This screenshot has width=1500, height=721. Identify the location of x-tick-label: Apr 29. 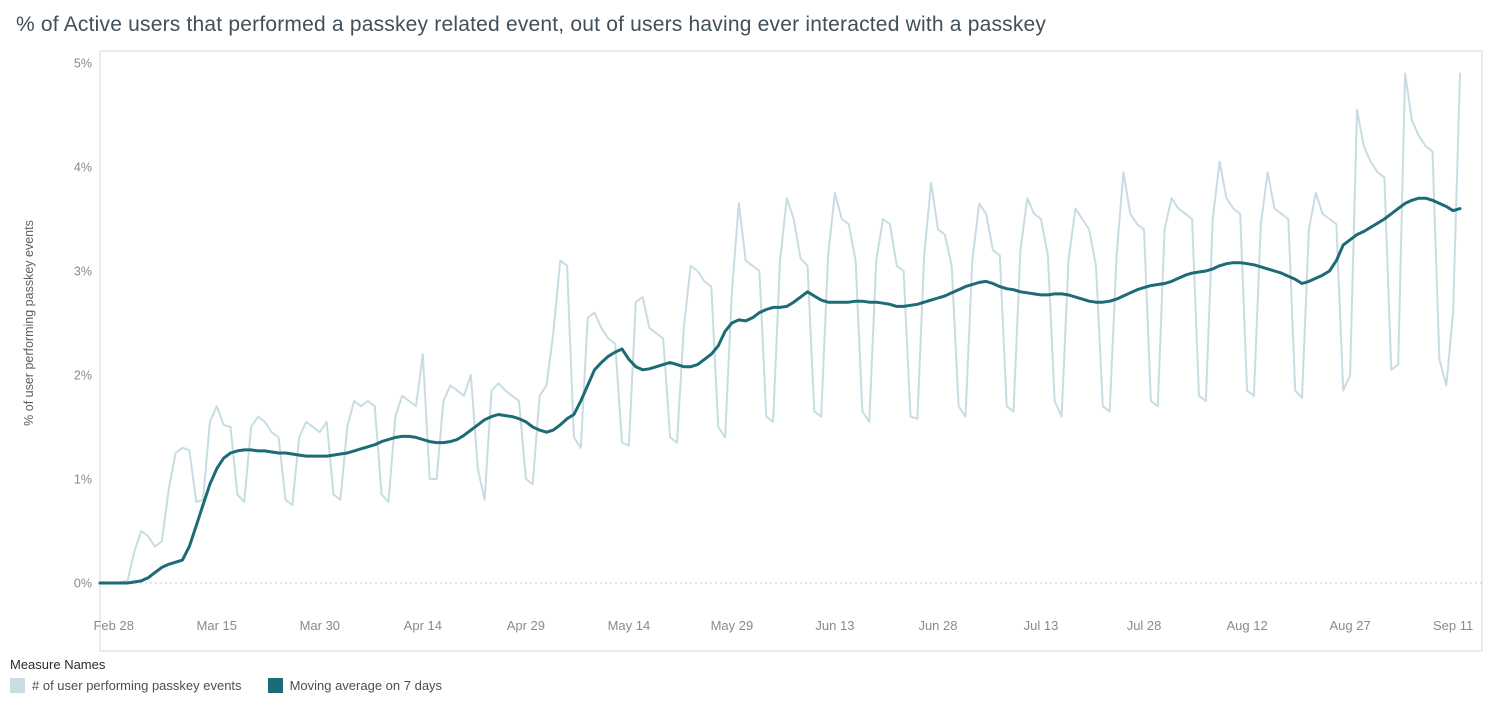
(526, 625).